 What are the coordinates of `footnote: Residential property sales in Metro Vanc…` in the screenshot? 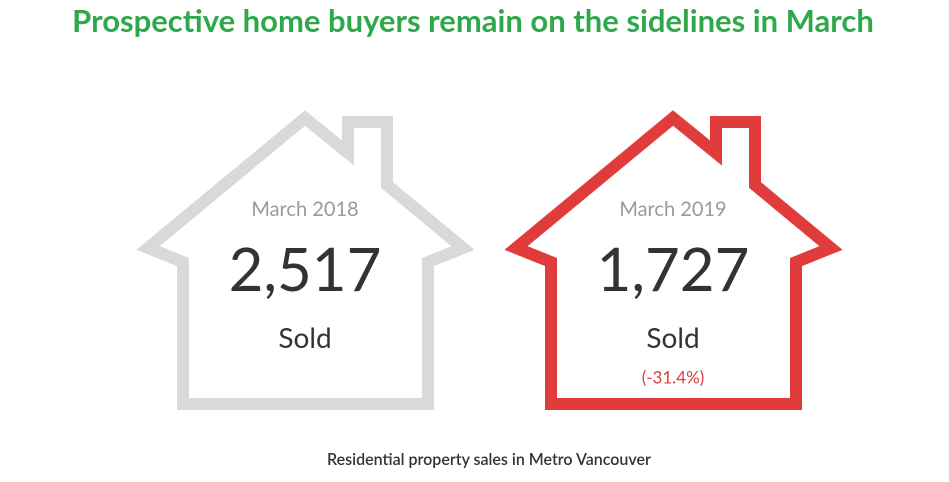 It's located at (489, 459).